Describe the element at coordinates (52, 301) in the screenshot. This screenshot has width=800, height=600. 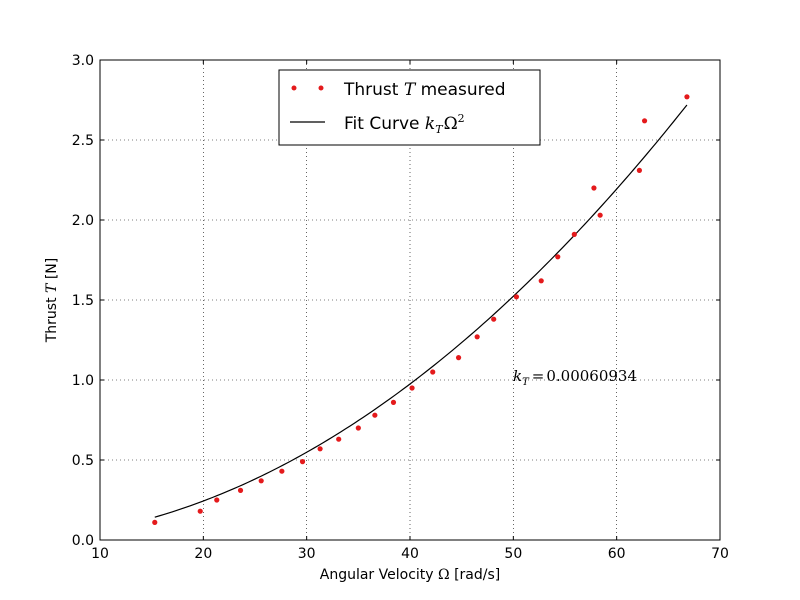
I see `y-axis-label: Thrust T [N]` at that location.